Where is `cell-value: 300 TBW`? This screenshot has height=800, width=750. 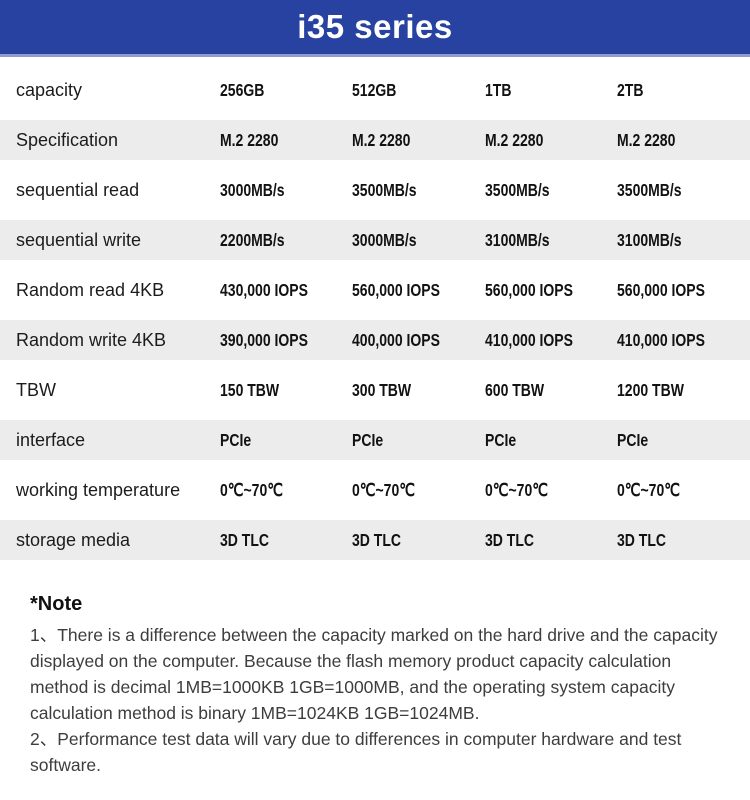
cell-value: 300 TBW is located at coordinates (382, 389).